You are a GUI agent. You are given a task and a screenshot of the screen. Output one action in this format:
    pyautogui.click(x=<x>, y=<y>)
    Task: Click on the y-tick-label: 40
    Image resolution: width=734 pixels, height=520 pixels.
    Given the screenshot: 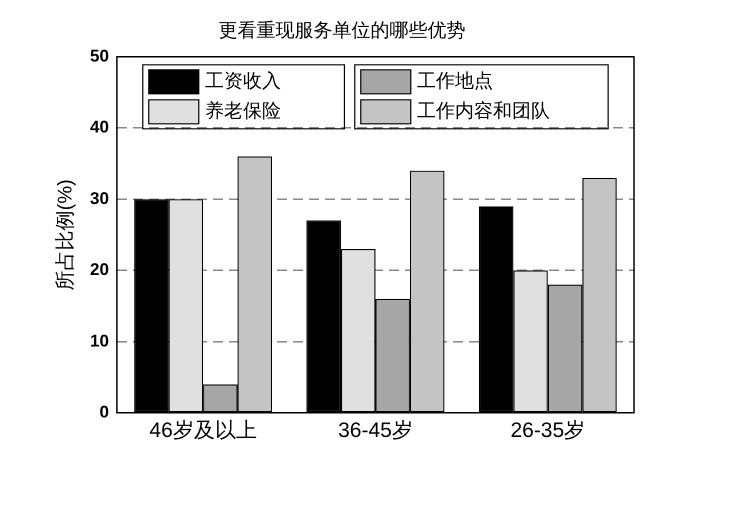 What is the action you would take?
    pyautogui.click(x=99, y=127)
    